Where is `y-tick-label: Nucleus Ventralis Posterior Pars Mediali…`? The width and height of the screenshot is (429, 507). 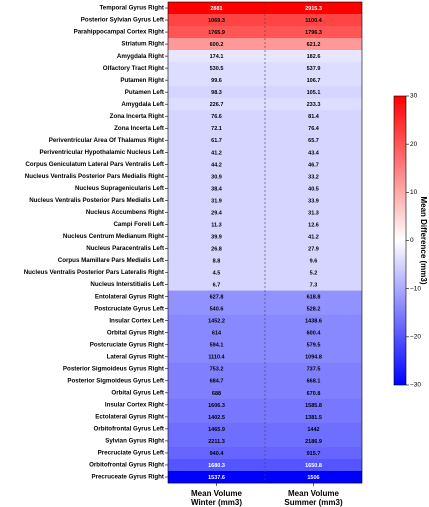
y-tick-label: Nucleus Ventralis Posterior Pars Mediali… is located at coordinates (96, 200).